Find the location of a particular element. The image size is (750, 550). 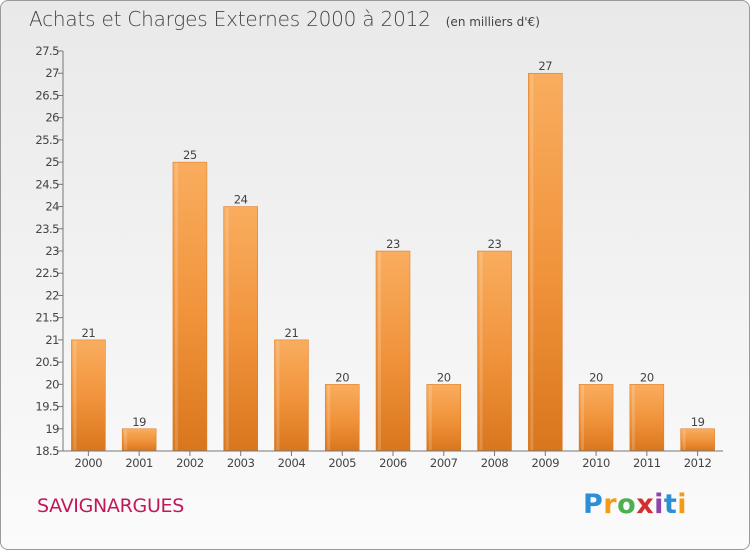

x-tick-label: 2004 is located at coordinates (292, 463).